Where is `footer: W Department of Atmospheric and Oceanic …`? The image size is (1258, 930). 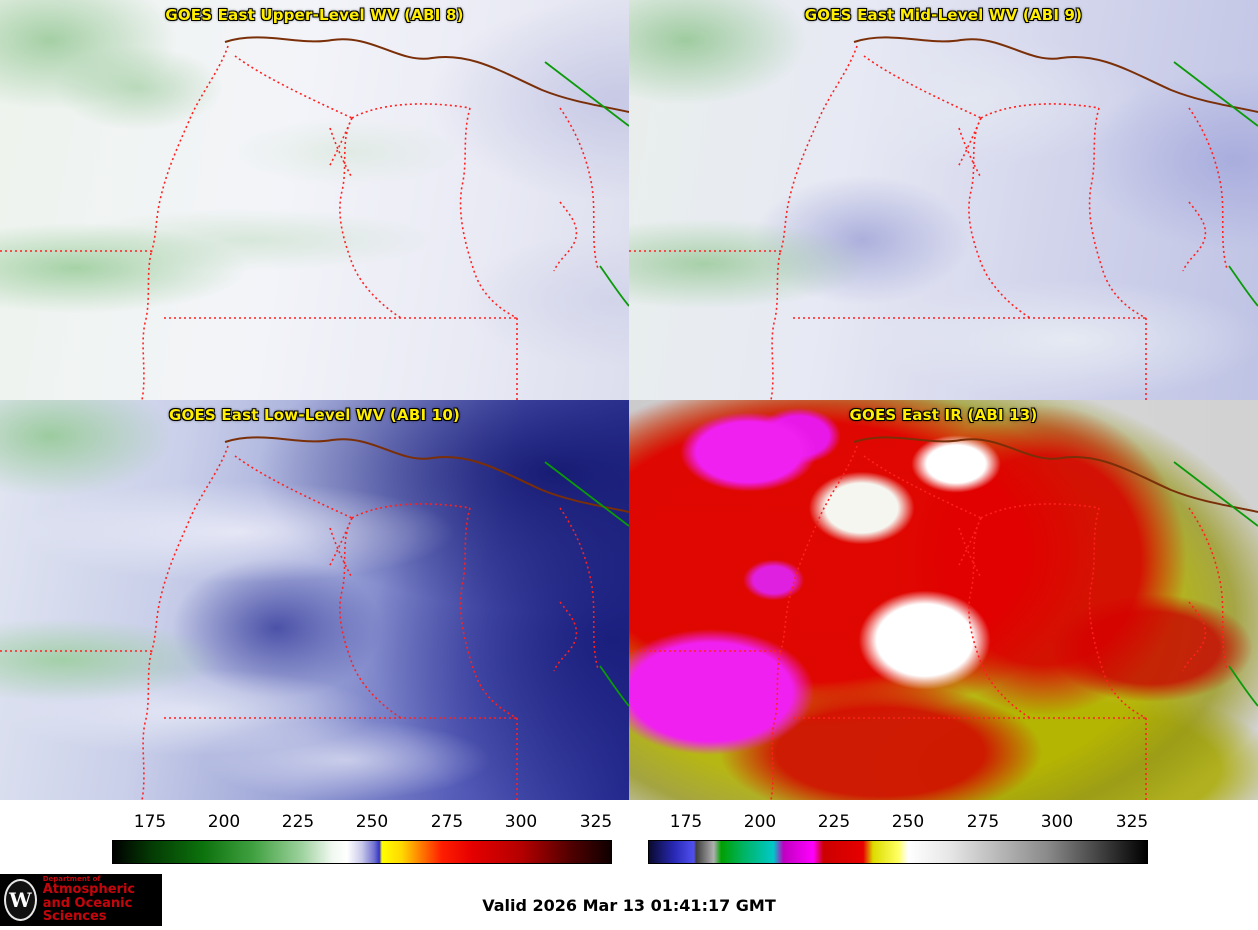 footer: W Department of Atmospheric and Oceanic … is located at coordinates (629, 899).